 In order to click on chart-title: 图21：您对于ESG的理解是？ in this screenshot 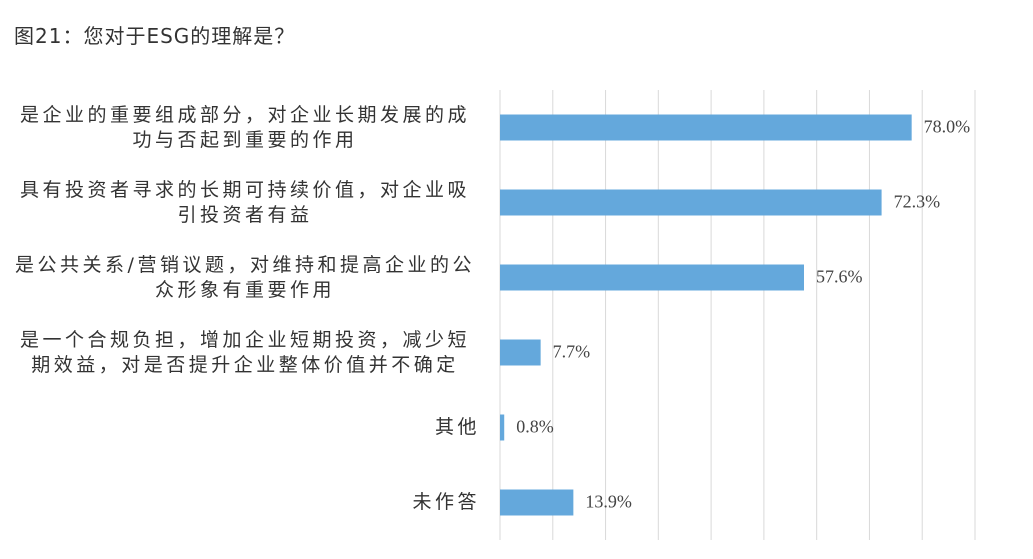, I will do `click(155, 36)`.